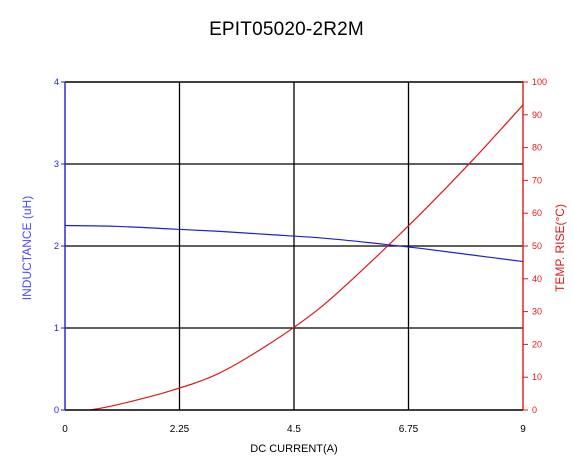  Describe the element at coordinates (537, 279) in the screenshot. I see `y2-tick-label: 40` at that location.